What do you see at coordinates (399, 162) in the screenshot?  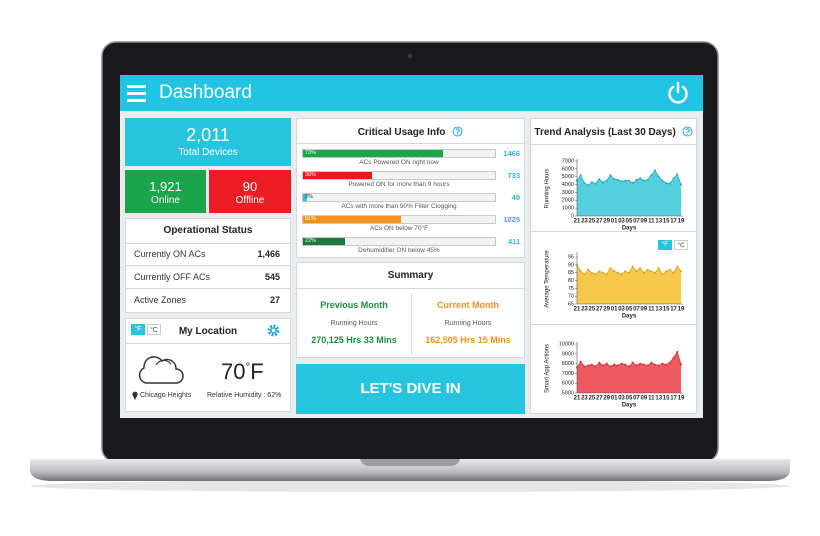 I see `caption: ACs Powered ON right now` at bounding box center [399, 162].